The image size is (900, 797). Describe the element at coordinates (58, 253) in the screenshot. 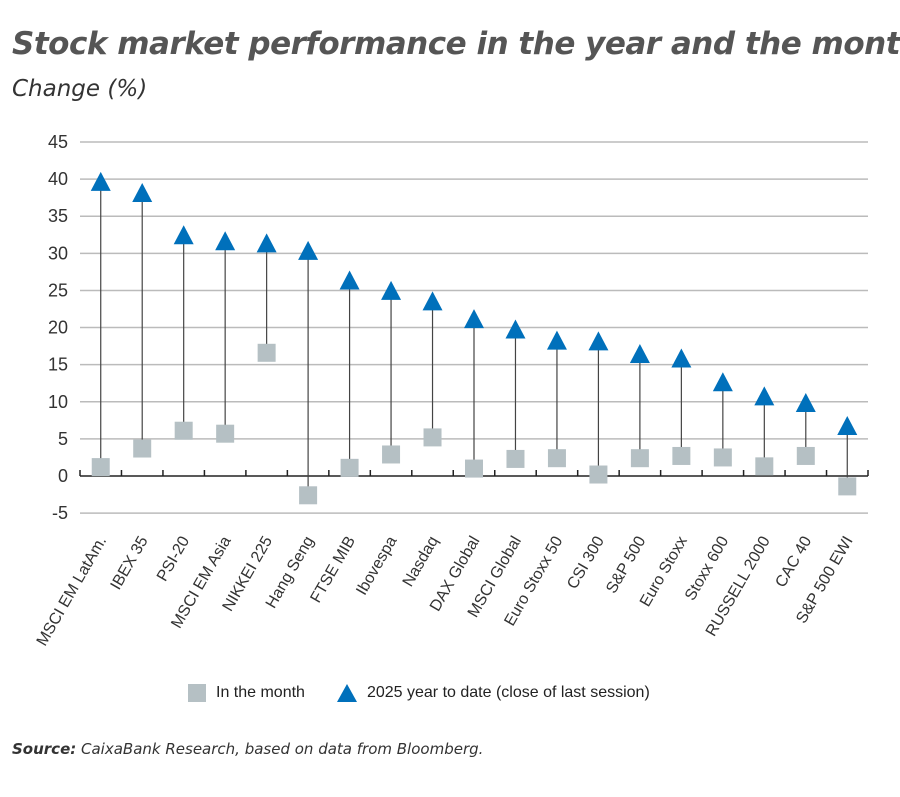

I see `y-tick-label: 30` at that location.